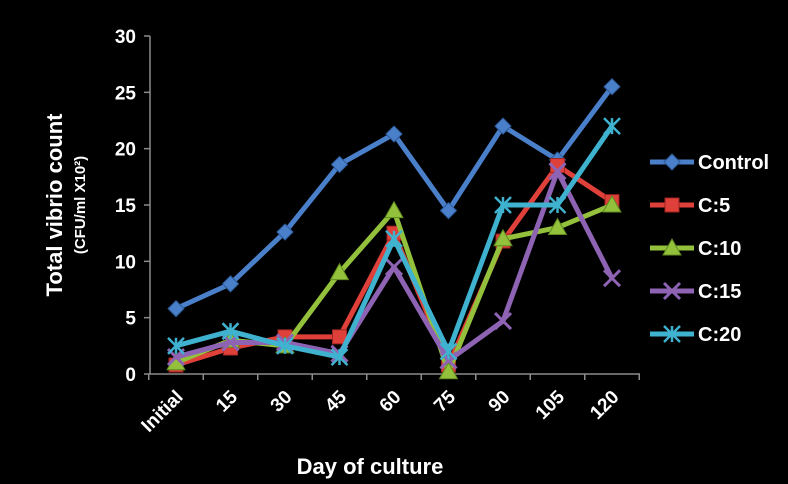 The image size is (788, 484). What do you see at coordinates (126, 93) in the screenshot?
I see `y-tick-label-25: 25` at bounding box center [126, 93].